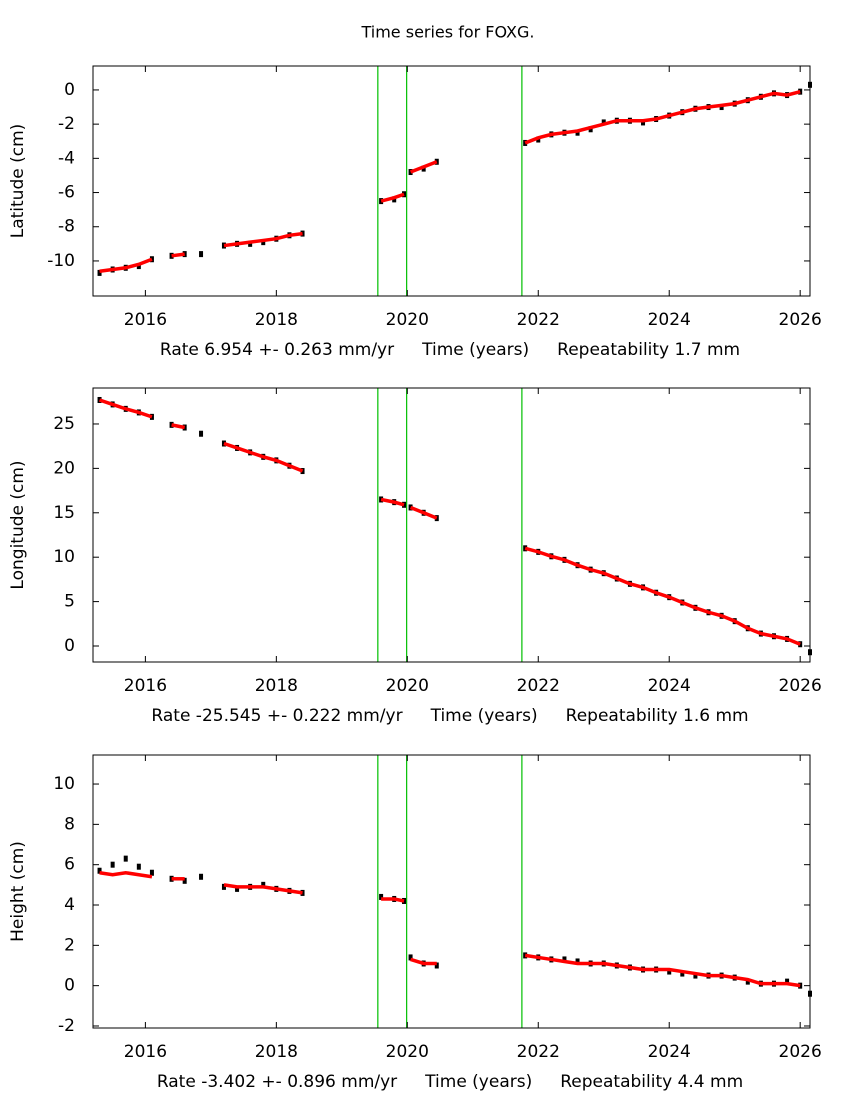 The width and height of the screenshot is (850, 1100). What do you see at coordinates (277, 1082) in the screenshot?
I see `rate-label: Rate -3.402 +- 0.896 mm/yr` at bounding box center [277, 1082].